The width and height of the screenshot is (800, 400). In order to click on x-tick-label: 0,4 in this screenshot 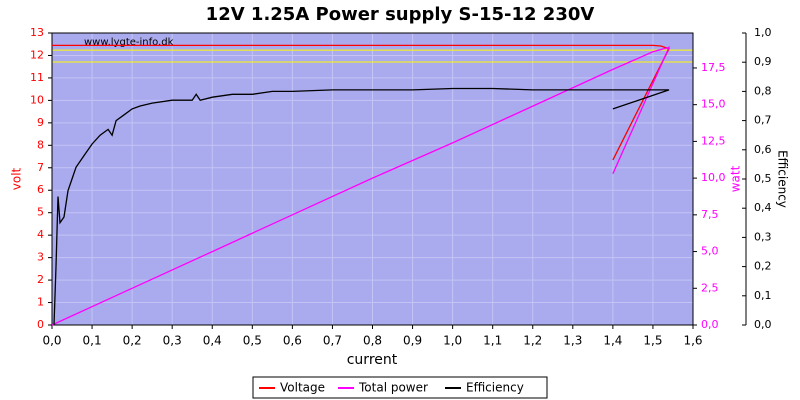, I will do `click(212, 341)`.